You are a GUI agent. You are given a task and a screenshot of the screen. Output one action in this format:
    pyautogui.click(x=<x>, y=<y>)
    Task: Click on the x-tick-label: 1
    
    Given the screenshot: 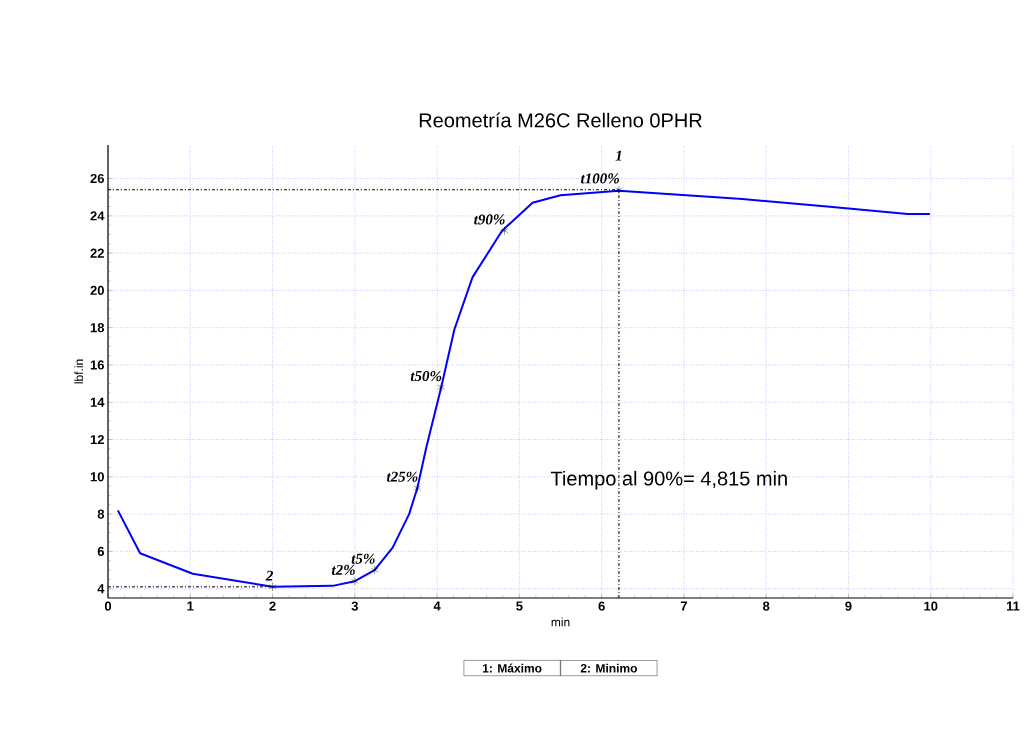 What is the action you would take?
    pyautogui.click(x=190, y=606)
    